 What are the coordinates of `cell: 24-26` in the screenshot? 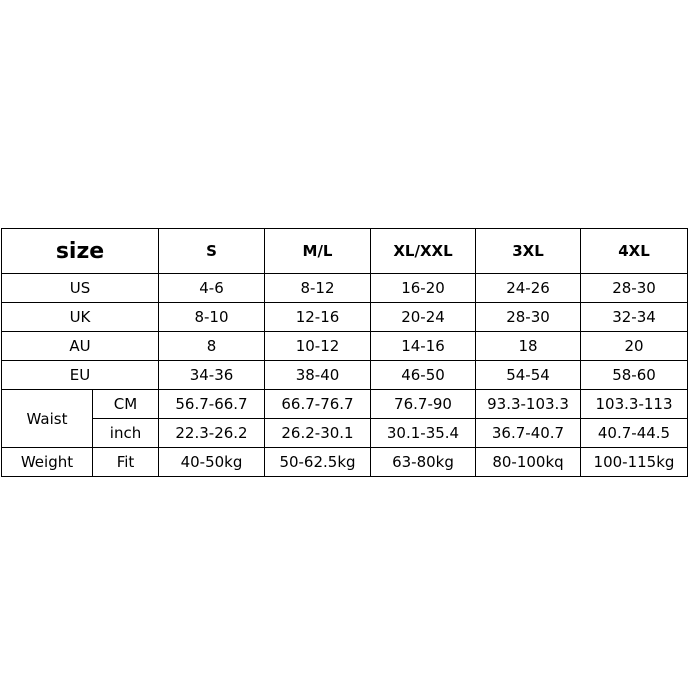 It's located at (528, 288).